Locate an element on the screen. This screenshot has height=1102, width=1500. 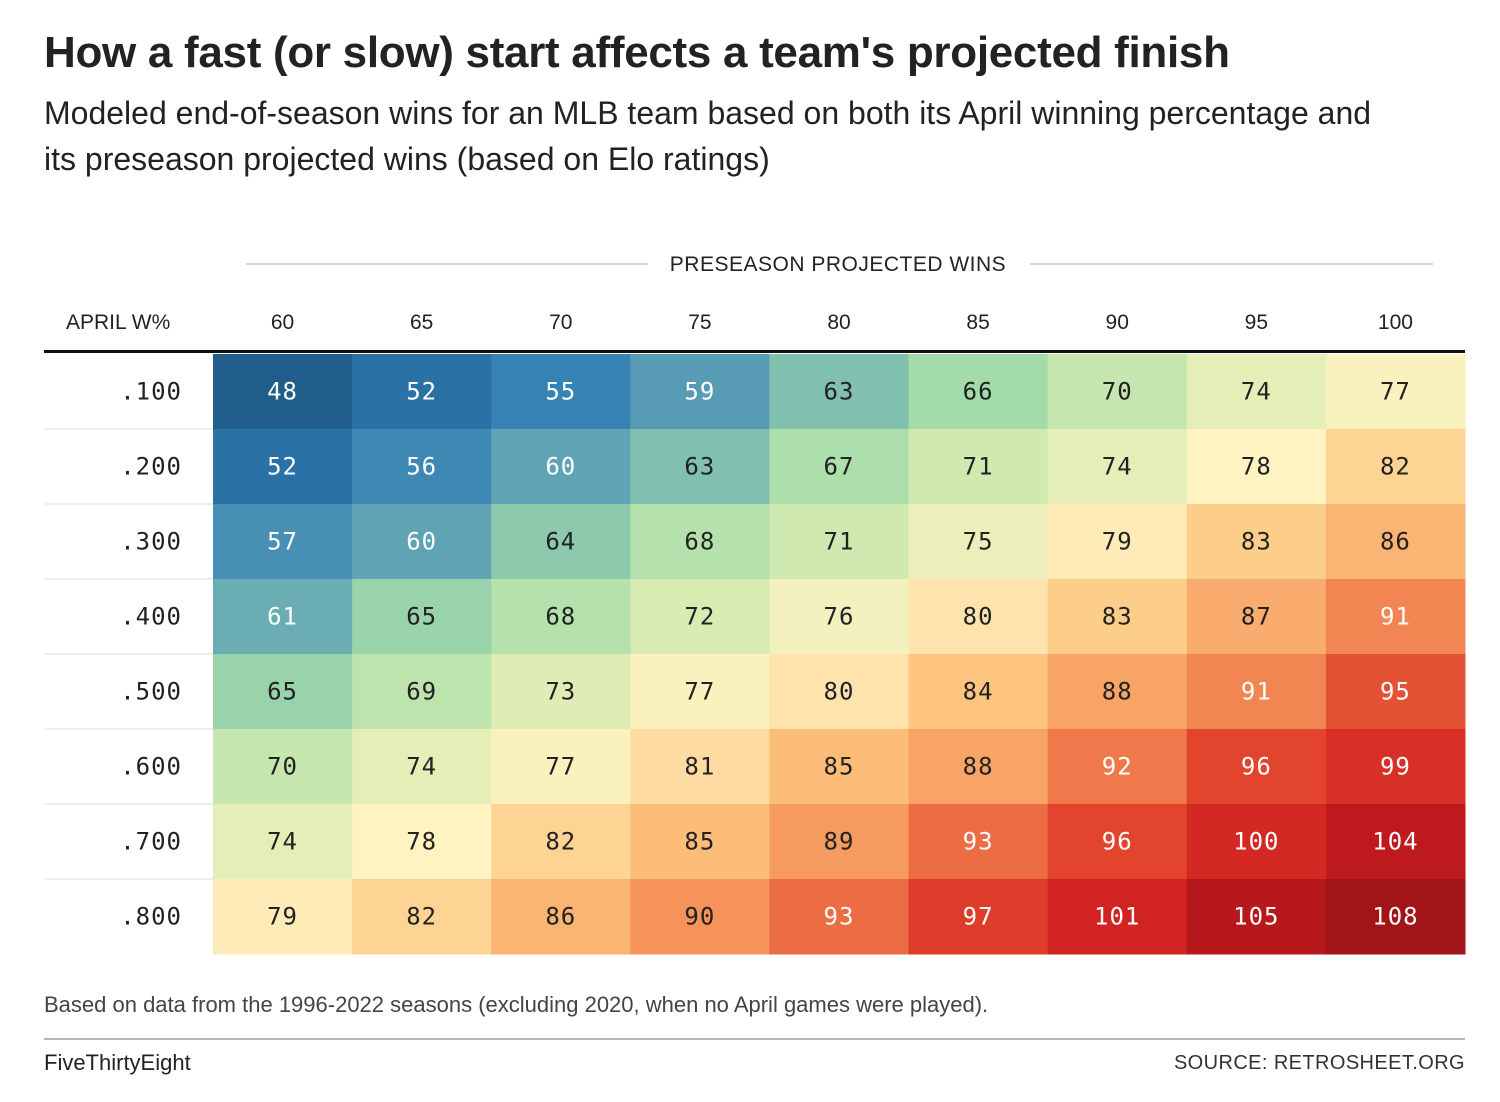
cell-value: 88 is located at coordinates (978, 767).